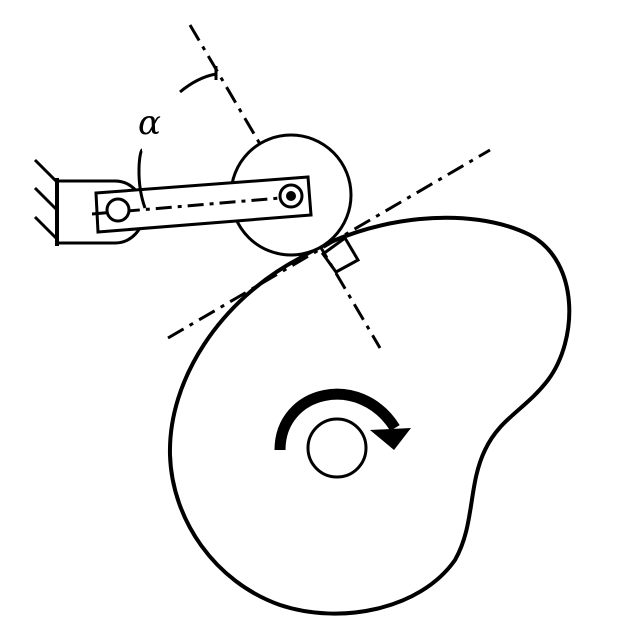 The height and width of the screenshot is (641, 627). What do you see at coordinates (337, 448) in the screenshot?
I see `cam-shaft-hole` at bounding box center [337, 448].